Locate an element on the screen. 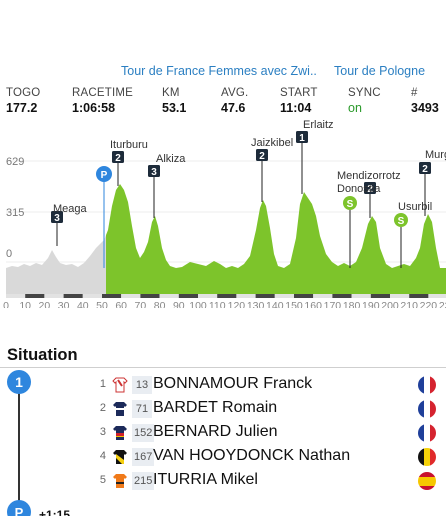 The width and height of the screenshot is (446, 516). rider-row: 3 152 BERNARD Julien is located at coordinates (223, 433).